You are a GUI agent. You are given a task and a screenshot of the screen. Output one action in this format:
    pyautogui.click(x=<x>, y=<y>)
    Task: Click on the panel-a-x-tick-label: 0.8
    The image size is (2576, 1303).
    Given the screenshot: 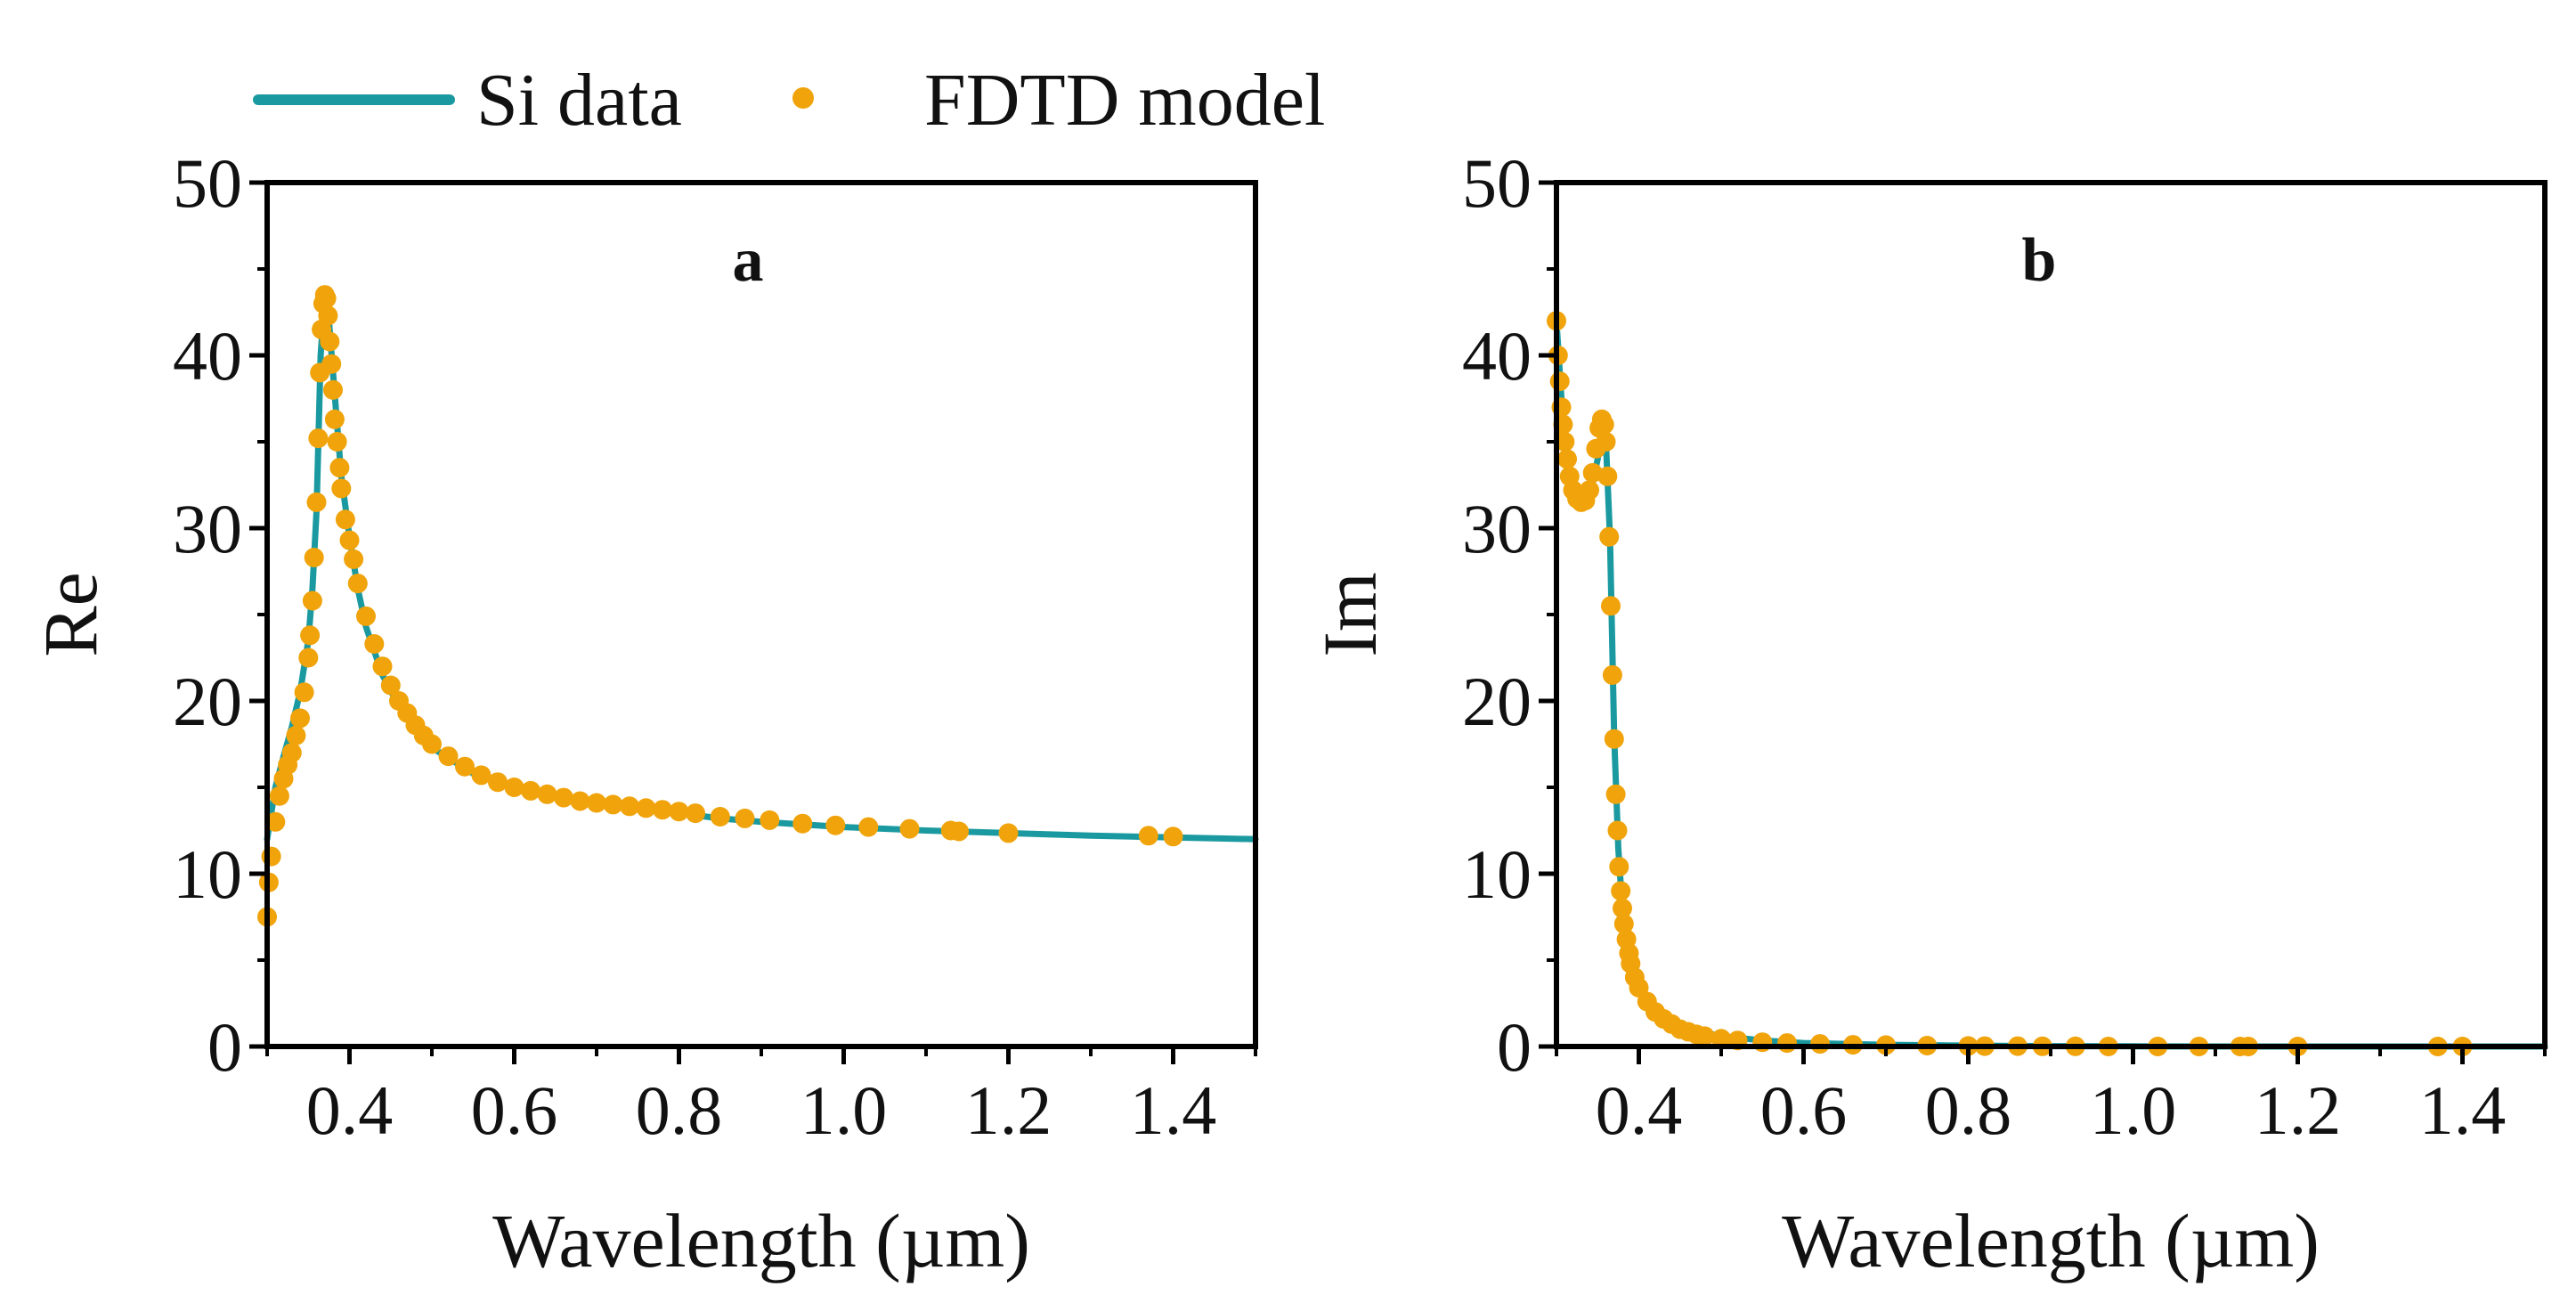 What is the action you would take?
    pyautogui.click(x=679, y=1110)
    